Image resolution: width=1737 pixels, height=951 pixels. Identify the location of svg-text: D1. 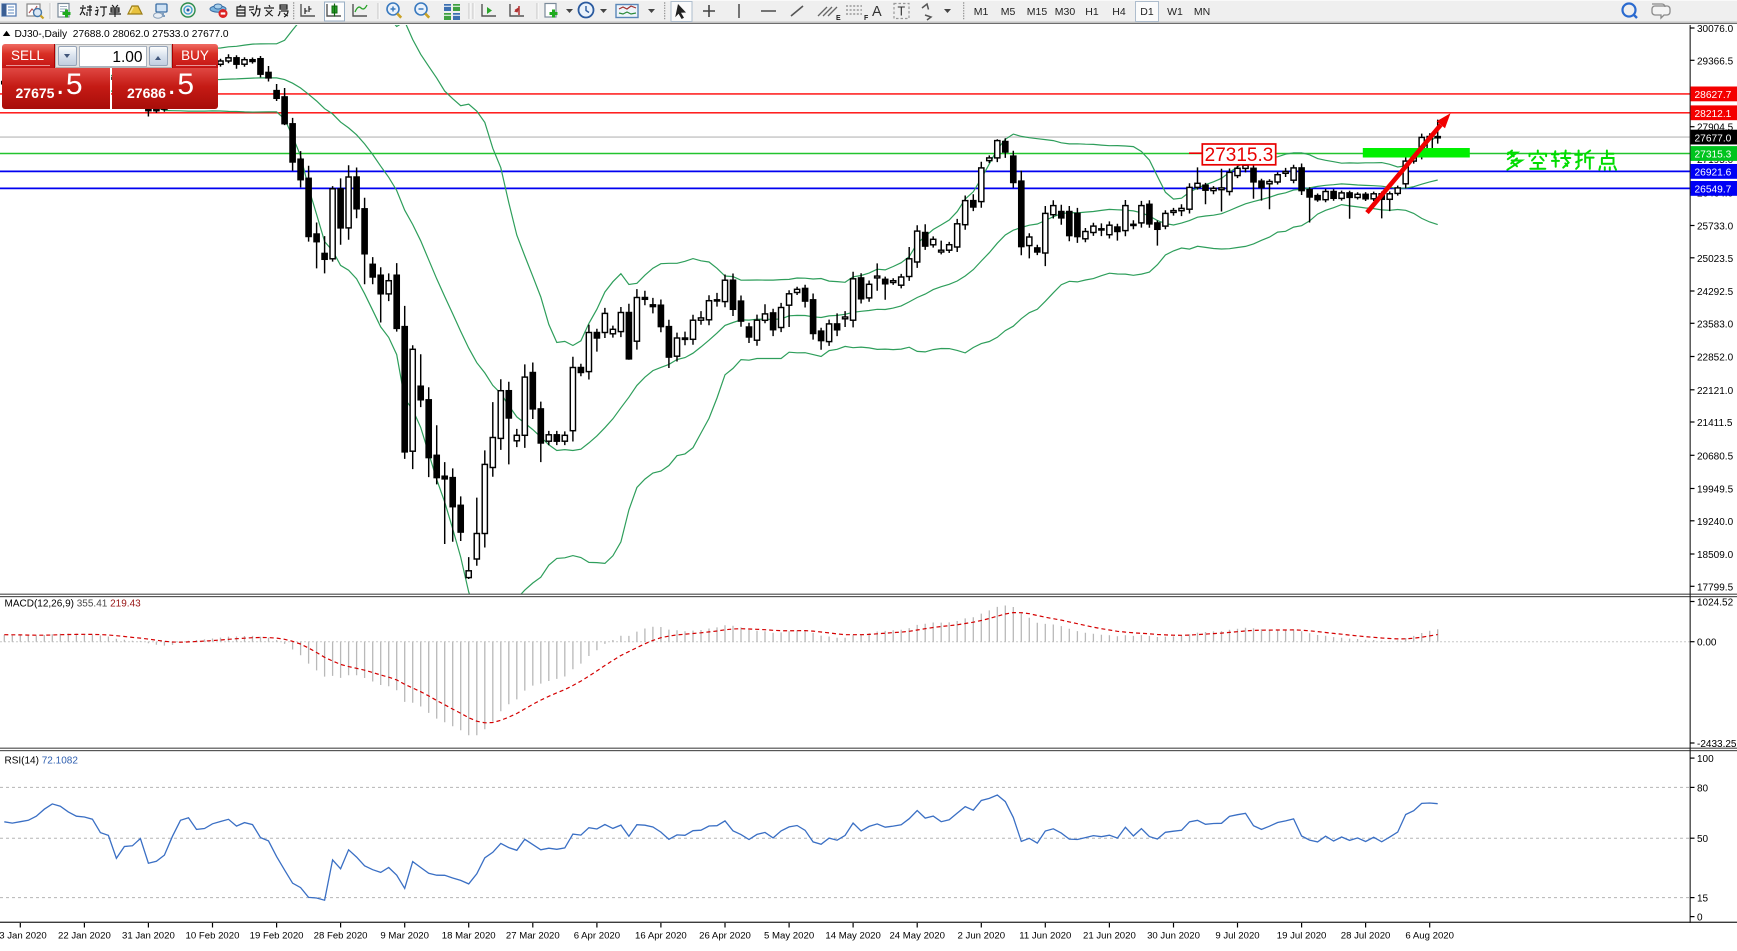
(1147, 12).